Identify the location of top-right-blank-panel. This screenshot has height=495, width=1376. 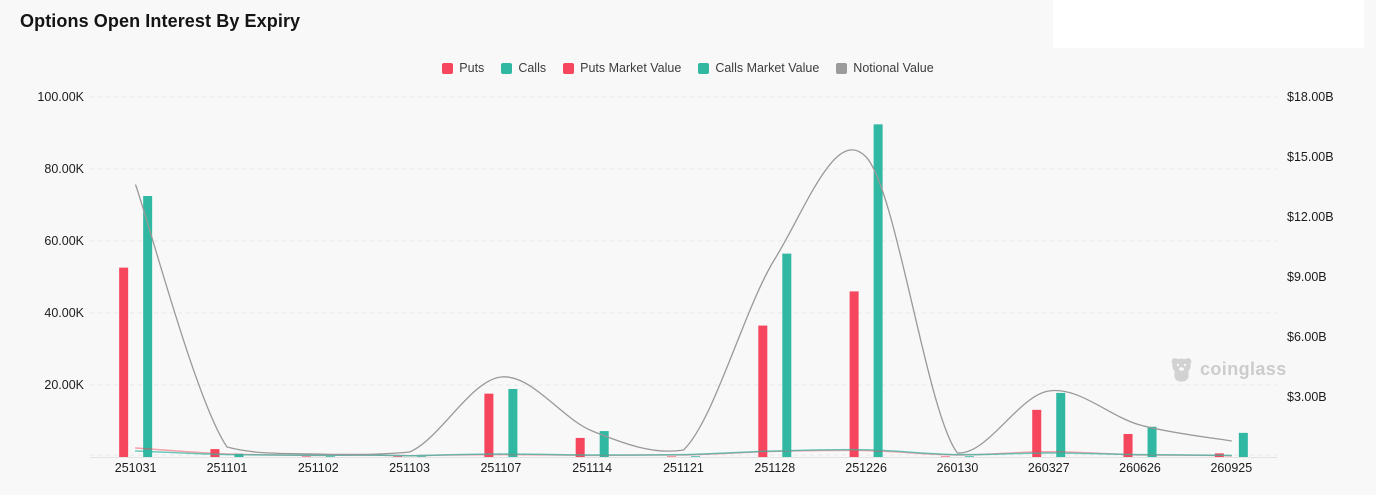
(1208, 24).